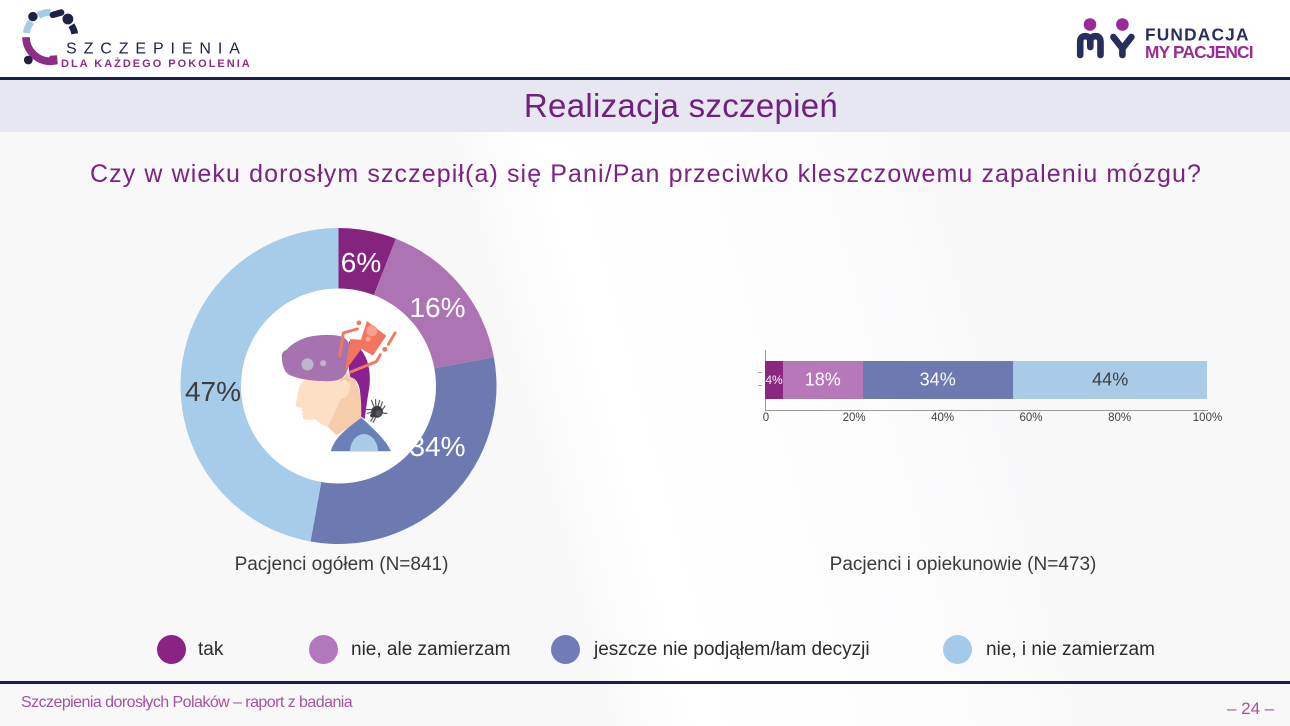 This screenshot has height=726, width=1290. Describe the element at coordinates (1197, 35) in the screenshot. I see `svg-text: FUNDACJA` at that location.